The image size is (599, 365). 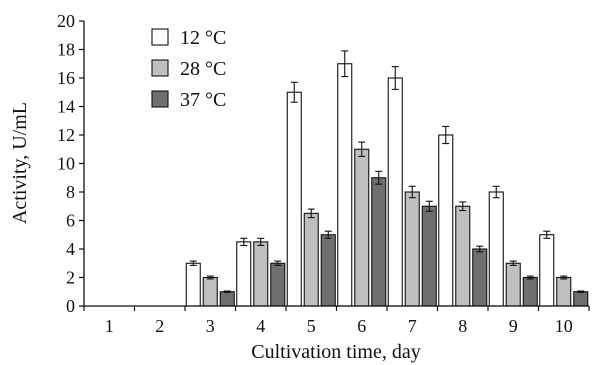 I want to click on x-tick-label: 6, so click(x=361, y=326).